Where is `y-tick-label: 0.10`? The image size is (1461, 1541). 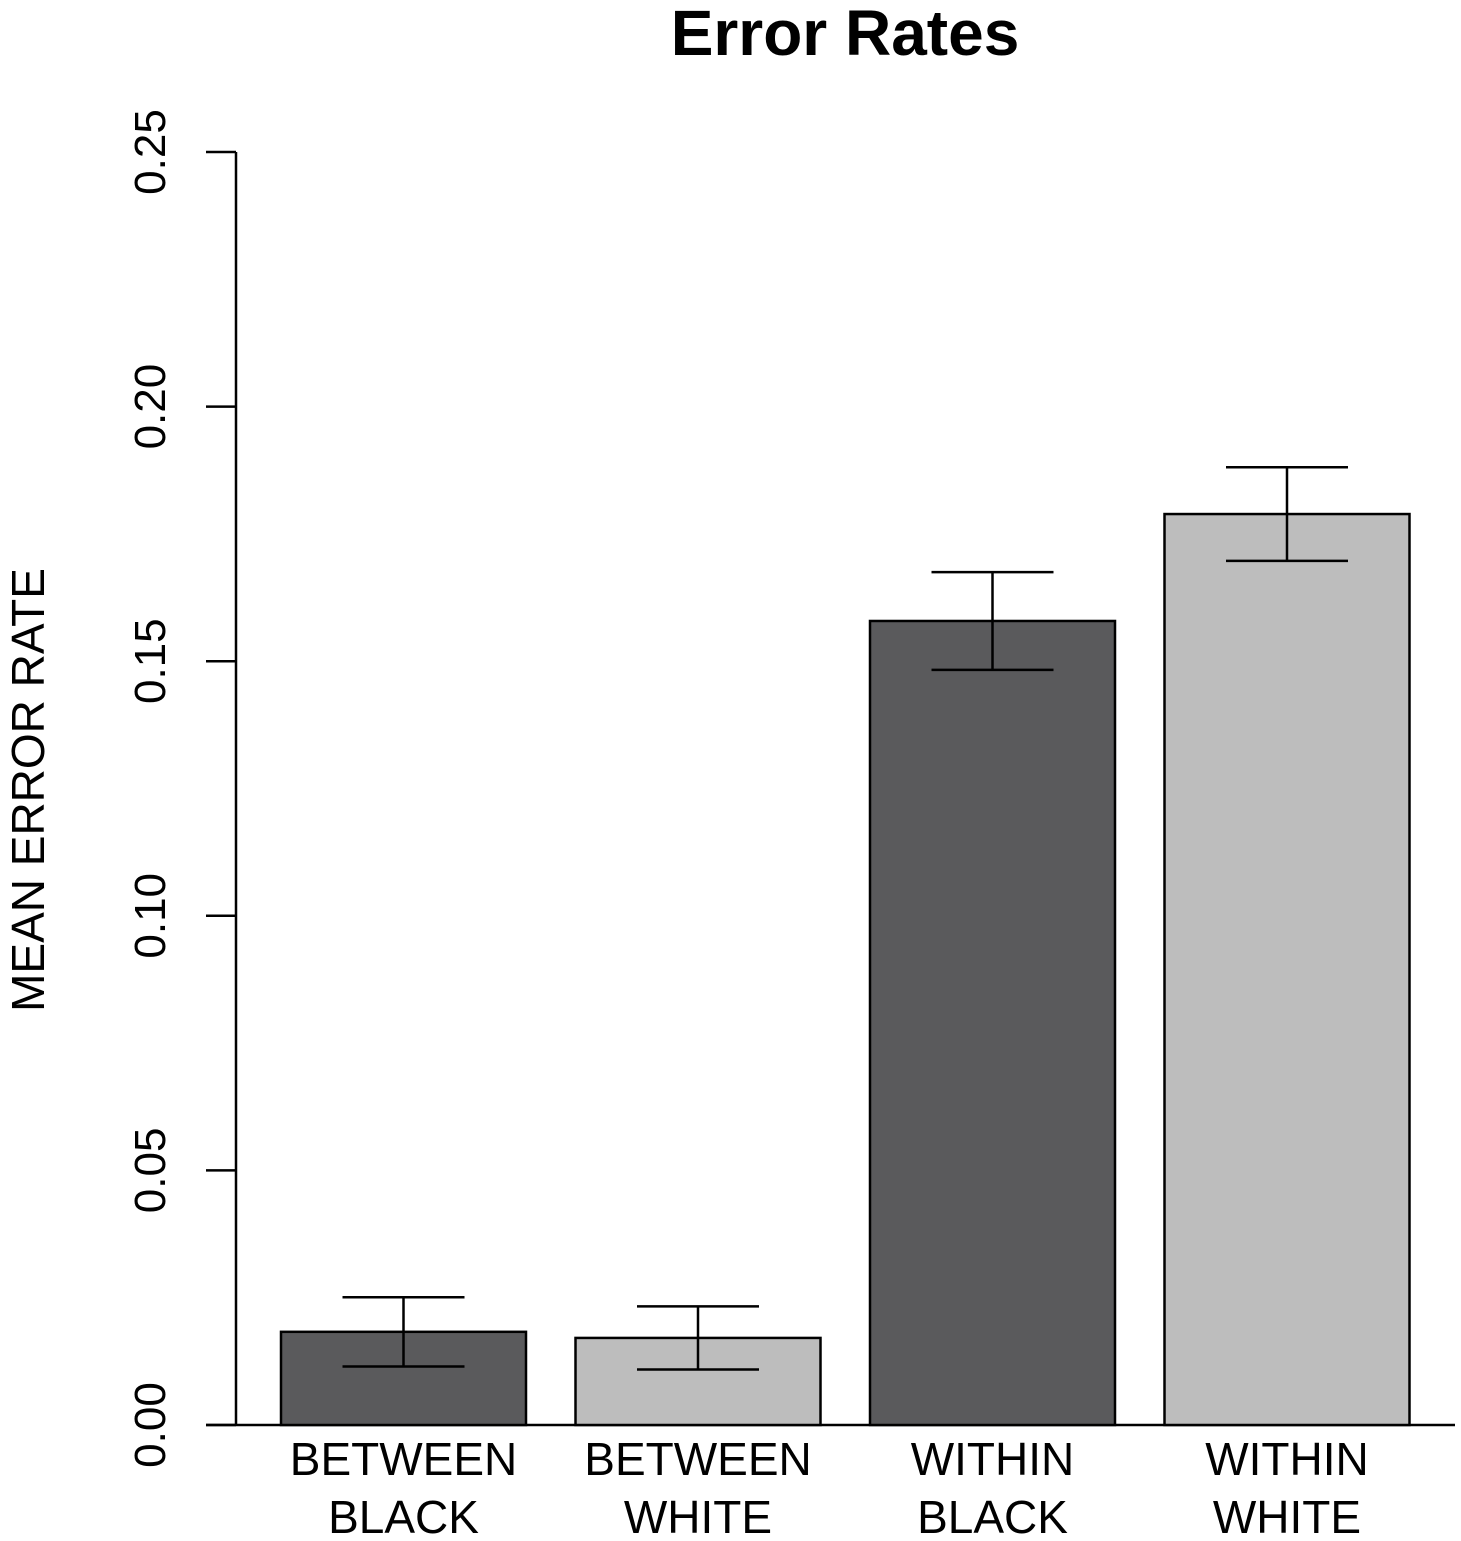
y-tick-label: 0.10 is located at coordinates (150, 916).